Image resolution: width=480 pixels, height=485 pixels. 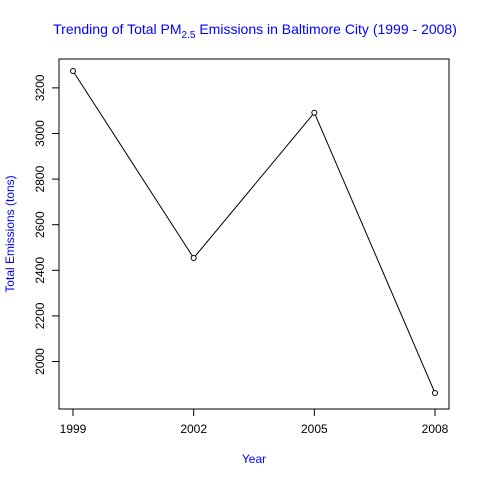 What do you see at coordinates (40, 361) in the screenshot?
I see `y-tick-label-2000: 2000` at bounding box center [40, 361].